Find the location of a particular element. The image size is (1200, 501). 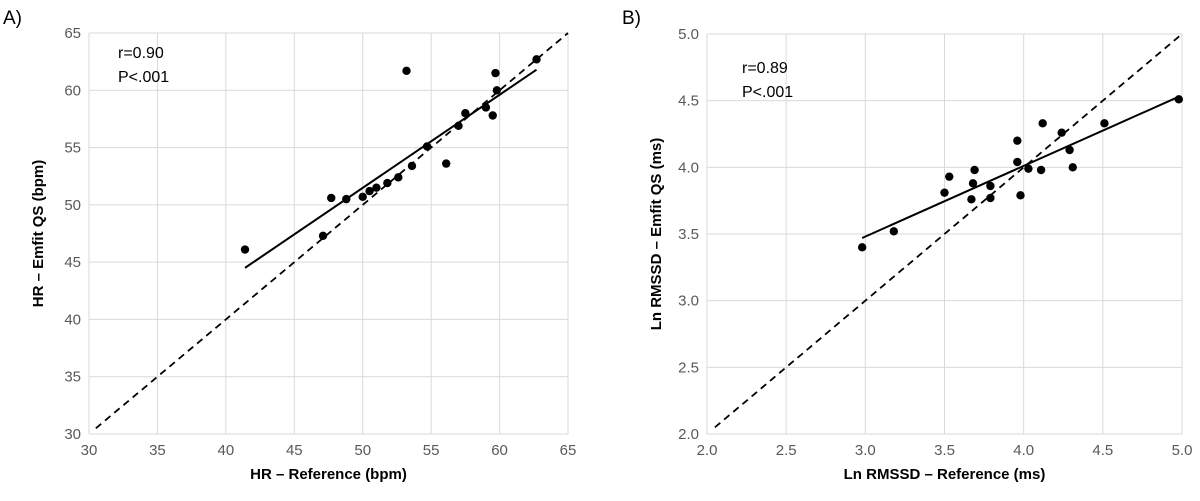

x-tick-label: 65 is located at coordinates (568, 450).